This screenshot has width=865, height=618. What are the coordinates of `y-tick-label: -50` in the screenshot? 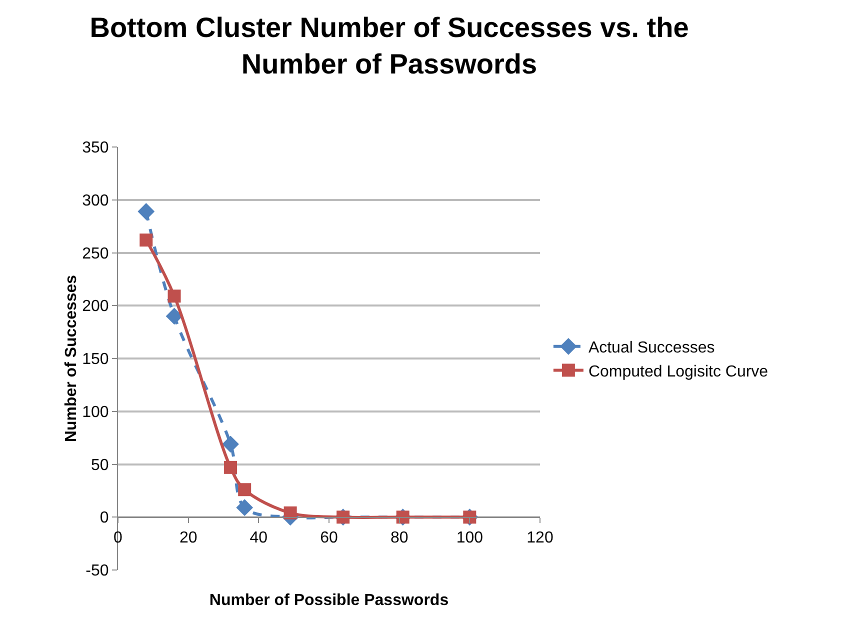 It's located at (97, 571).